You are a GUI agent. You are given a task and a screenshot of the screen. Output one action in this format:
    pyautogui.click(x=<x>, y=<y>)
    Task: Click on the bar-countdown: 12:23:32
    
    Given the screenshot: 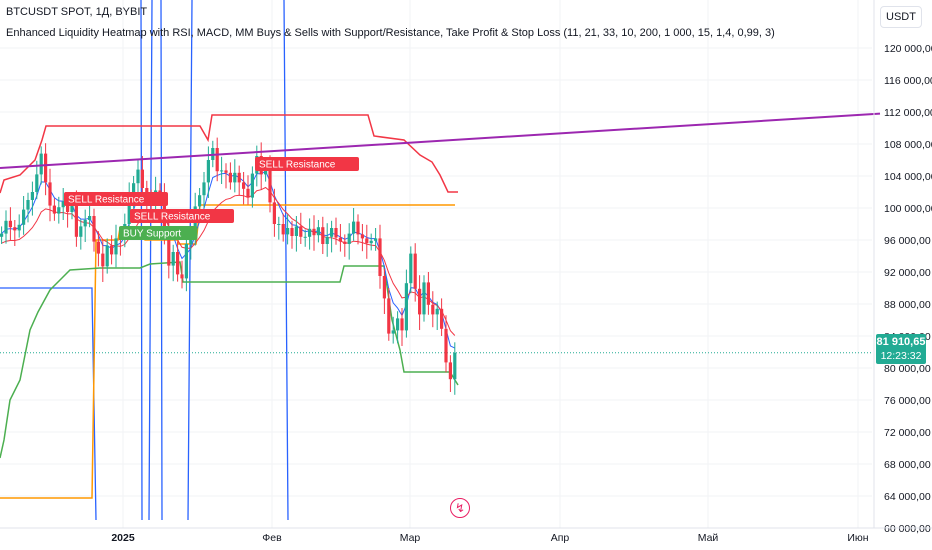 What is the action you would take?
    pyautogui.click(x=901, y=356)
    